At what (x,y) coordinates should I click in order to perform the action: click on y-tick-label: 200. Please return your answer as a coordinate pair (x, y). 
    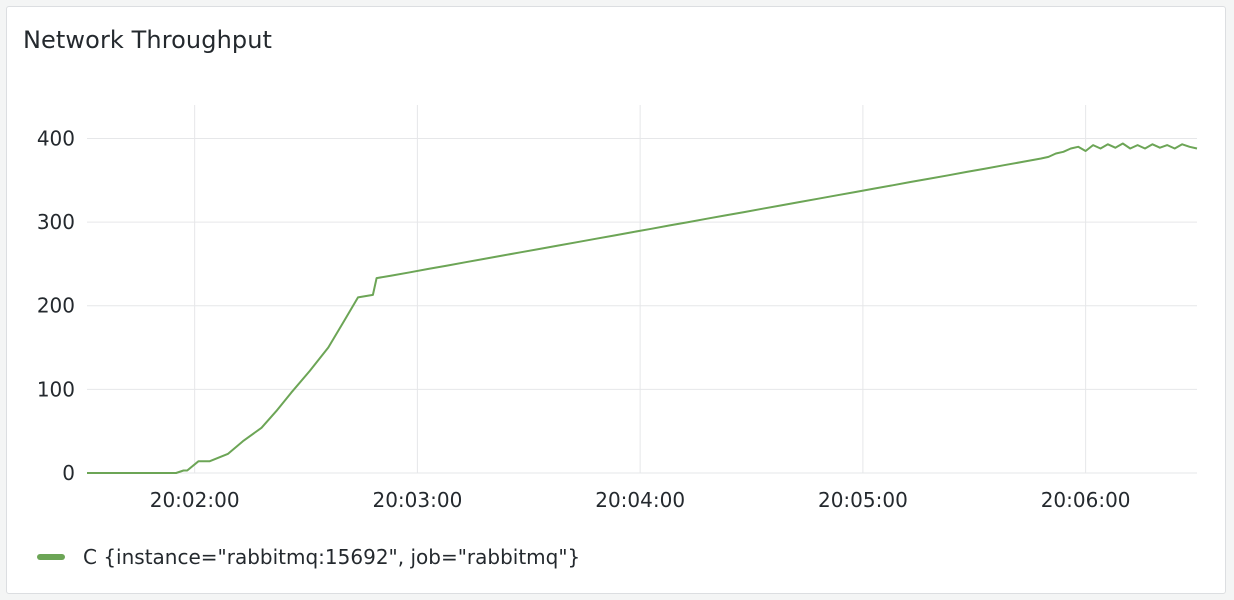
    Looking at the image, I should click on (56, 306).